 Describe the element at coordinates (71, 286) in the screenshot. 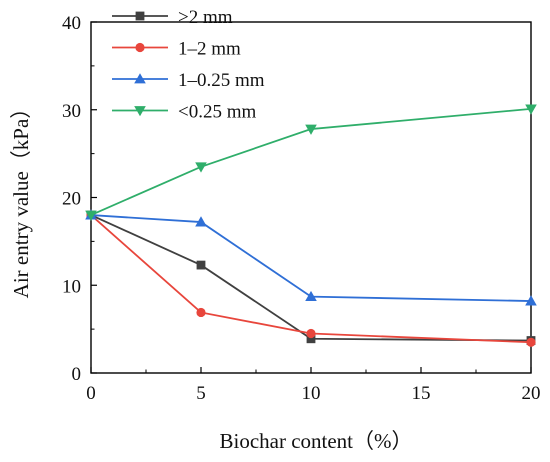

I see `y-tick-label: 10` at that location.